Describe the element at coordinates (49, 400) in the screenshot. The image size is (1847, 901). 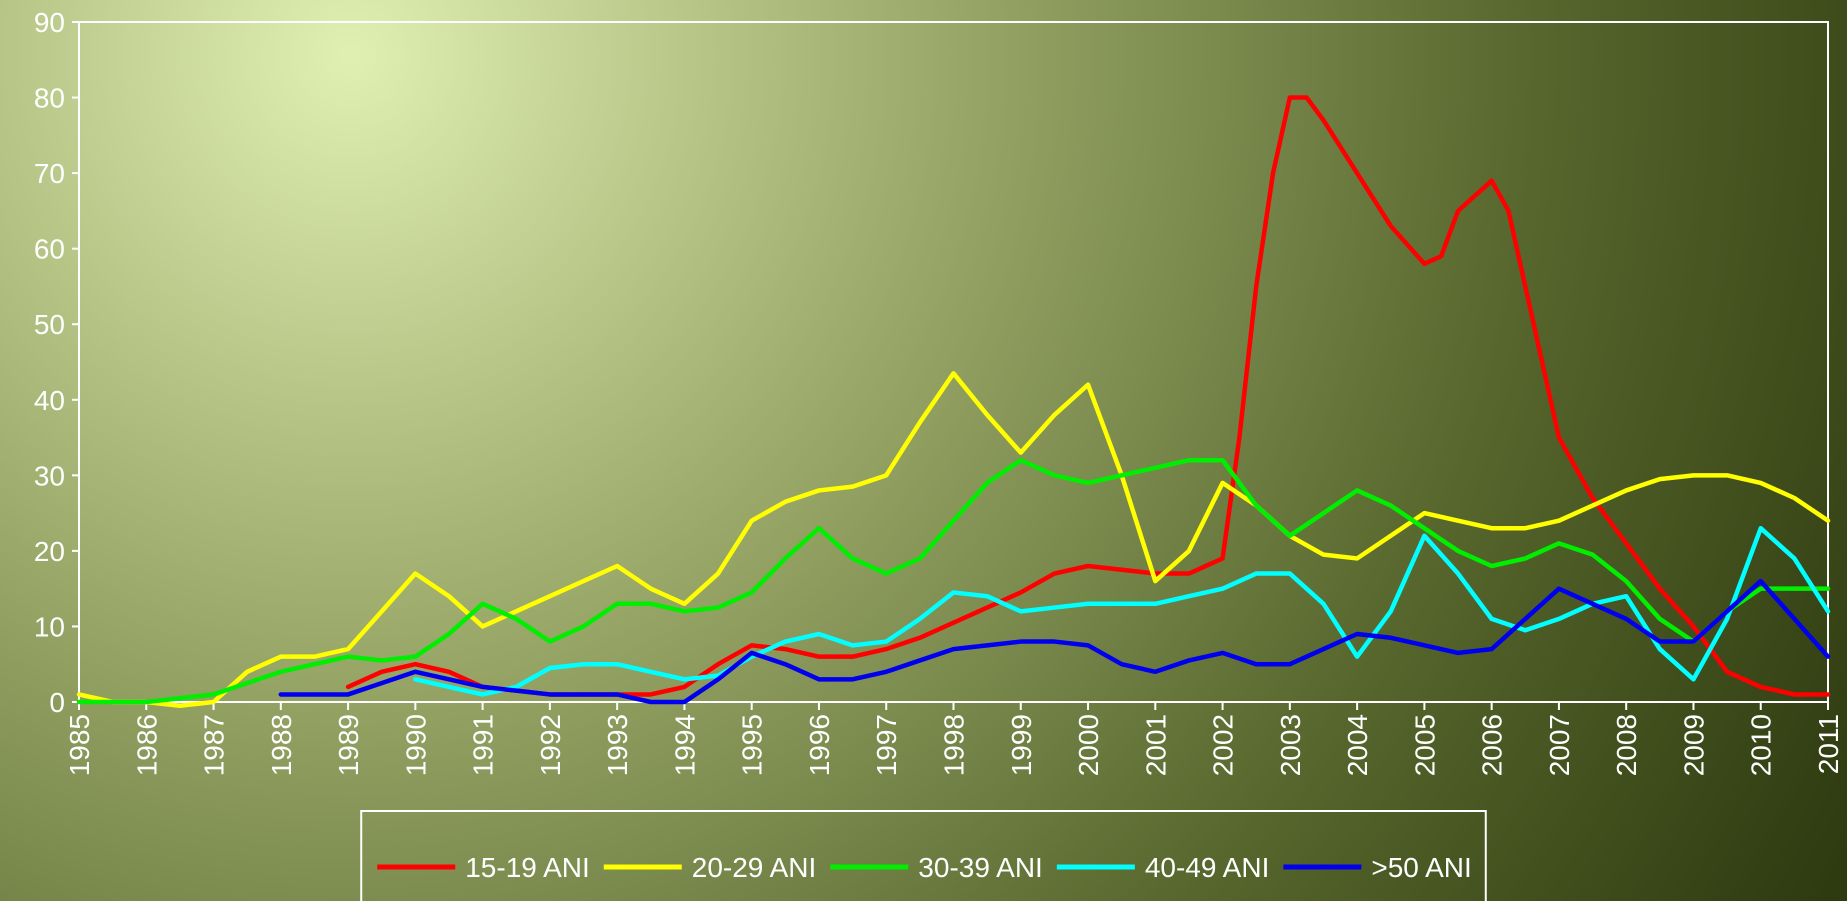
I see `y-tick-label: 40` at that location.